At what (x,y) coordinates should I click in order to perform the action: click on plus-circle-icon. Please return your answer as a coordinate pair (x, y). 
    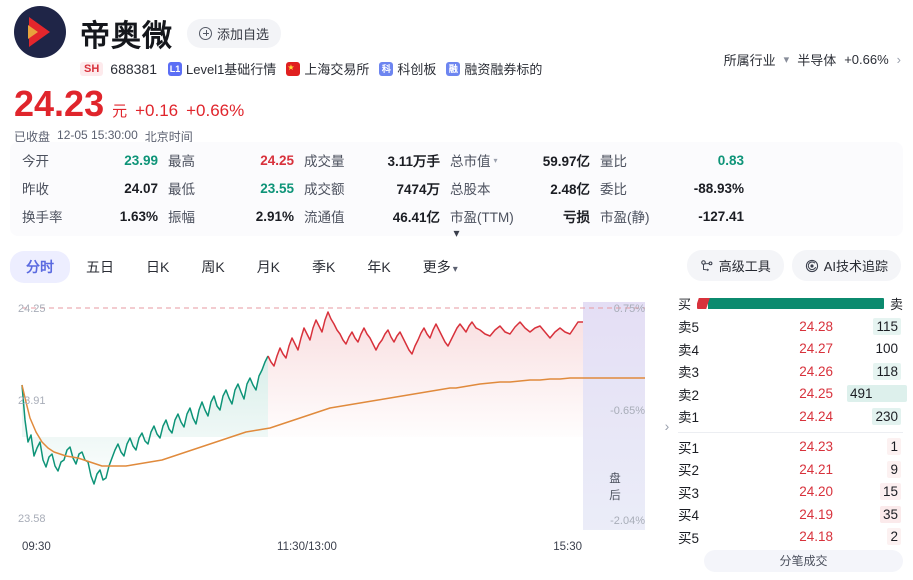
    Looking at the image, I should click on (205, 33).